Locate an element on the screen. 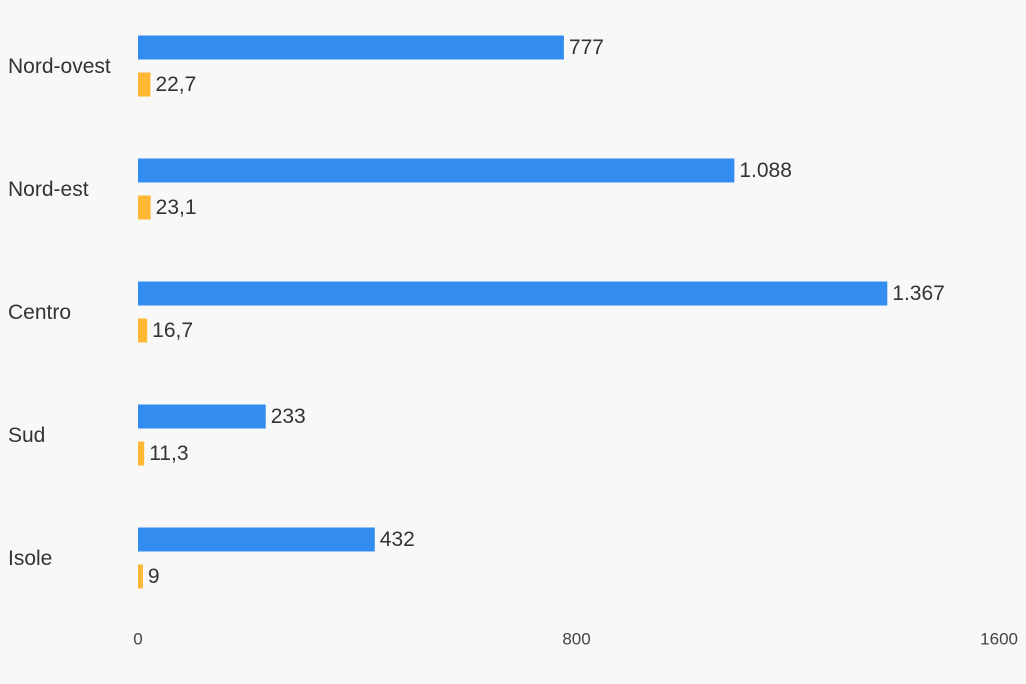 The width and height of the screenshot is (1026, 684). x-tick-label: 0 is located at coordinates (137, 638).